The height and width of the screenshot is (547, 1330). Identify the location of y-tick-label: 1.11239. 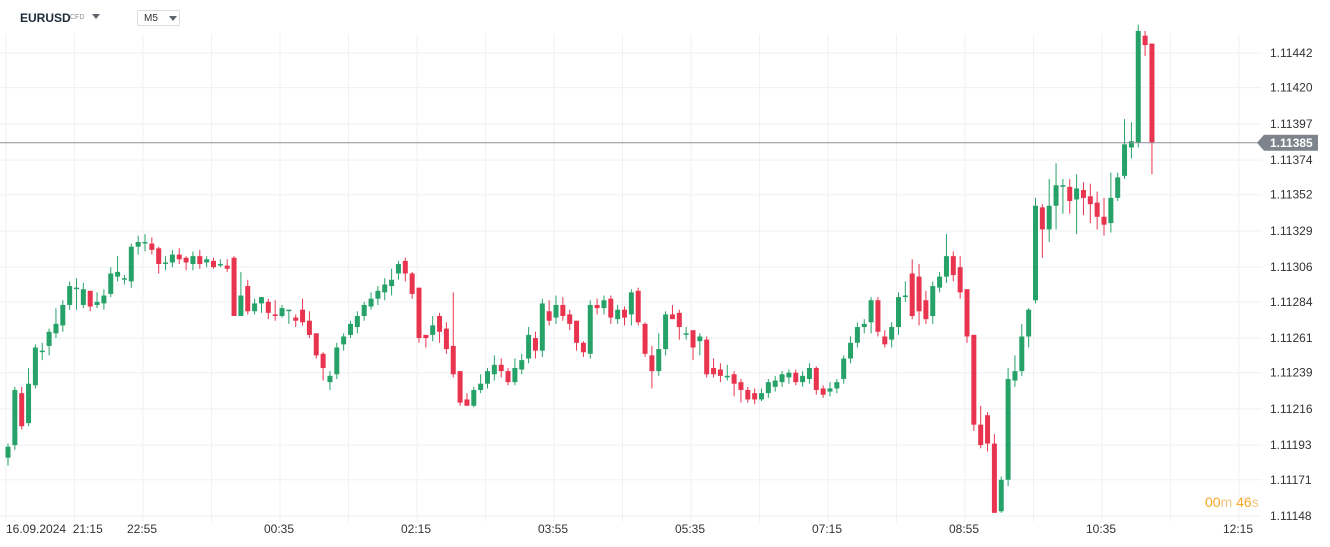
(1291, 373).